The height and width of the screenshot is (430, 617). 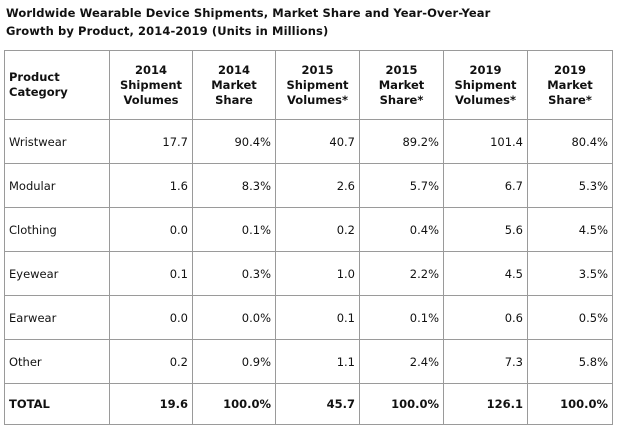 What do you see at coordinates (401, 229) in the screenshot?
I see `value-cell: 0.4%` at bounding box center [401, 229].